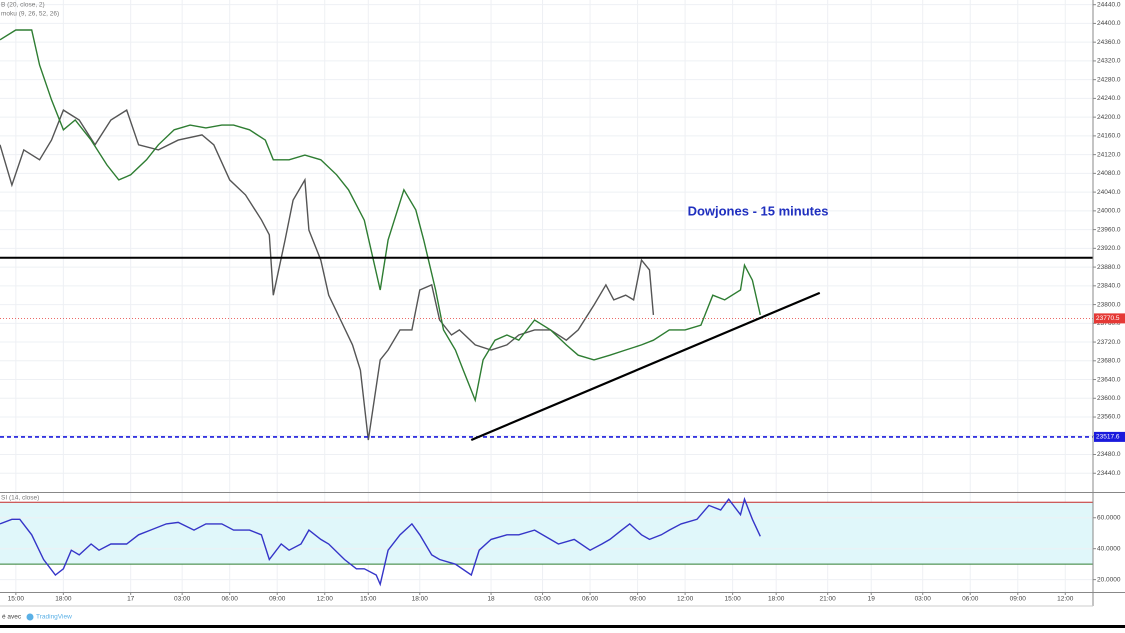 The height and width of the screenshot is (633, 1125). Describe the element at coordinates (1109, 304) in the screenshot. I see `y-tick-label: 23800.0` at that location.